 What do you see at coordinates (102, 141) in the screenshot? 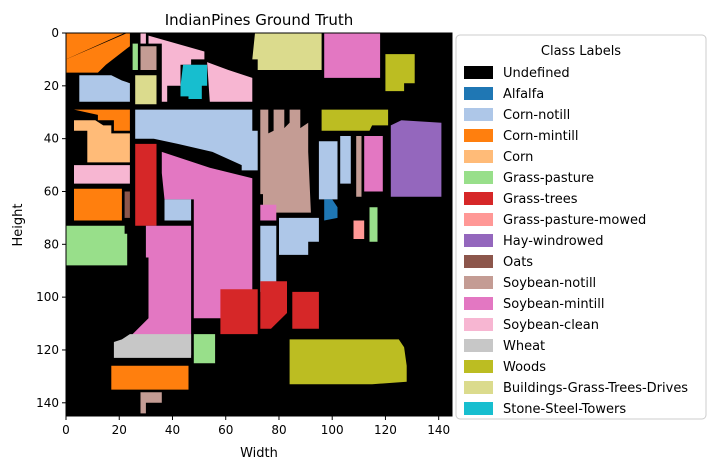
I see `region-corn` at bounding box center [102, 141].